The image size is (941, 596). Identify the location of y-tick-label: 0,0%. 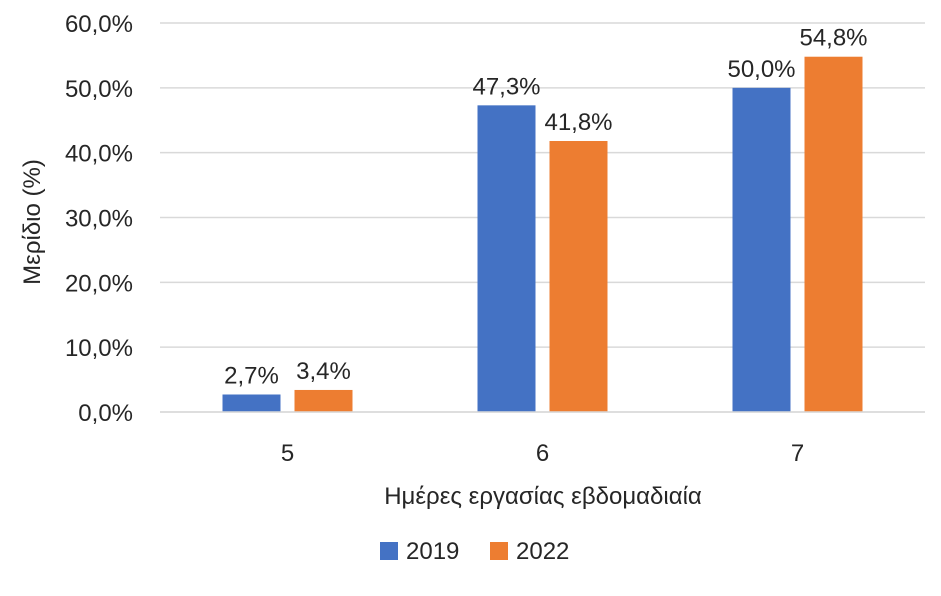
(105, 413).